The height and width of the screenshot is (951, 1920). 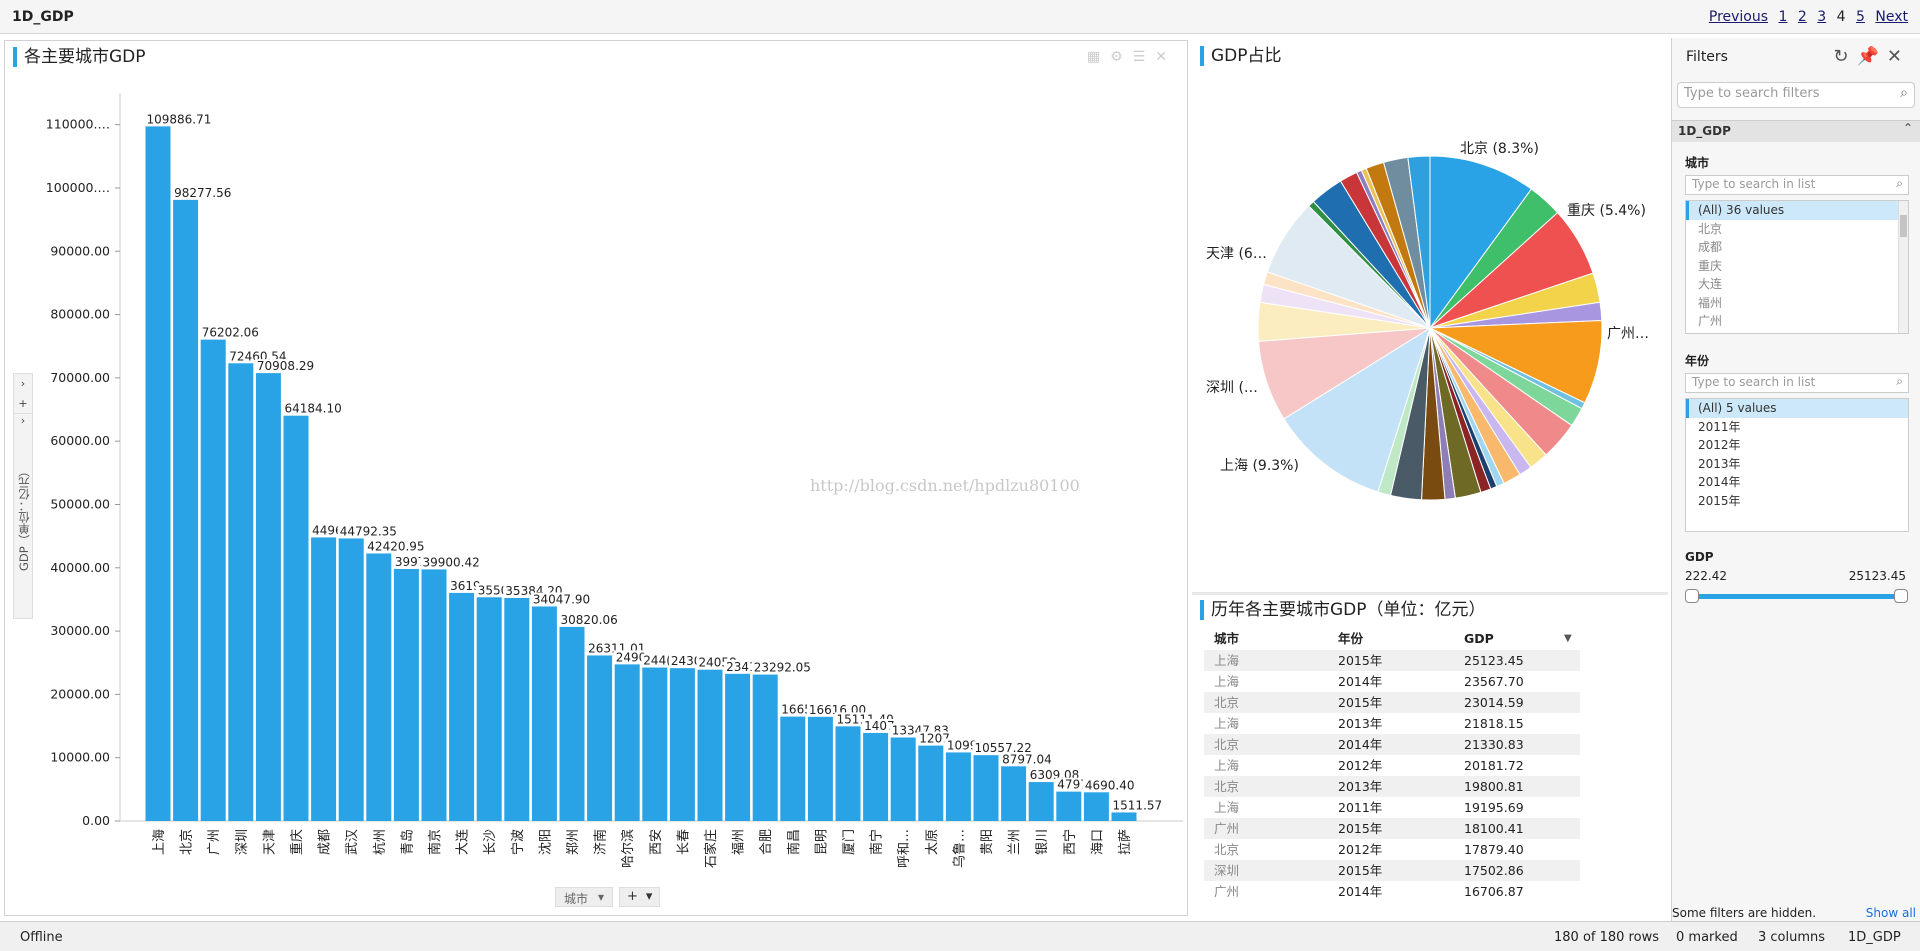 I want to click on table-row: 北京 2014年 21330.83, so click(x=1392, y=744).